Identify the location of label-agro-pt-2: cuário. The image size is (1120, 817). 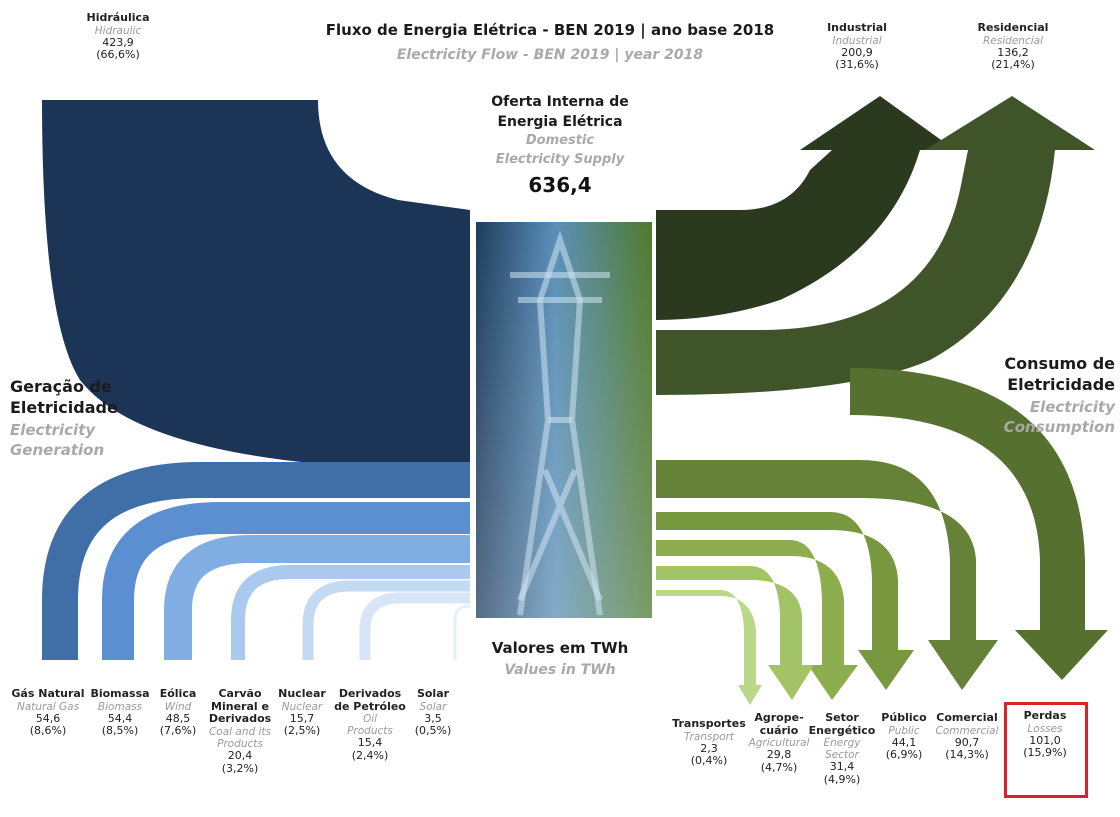
(779, 730).